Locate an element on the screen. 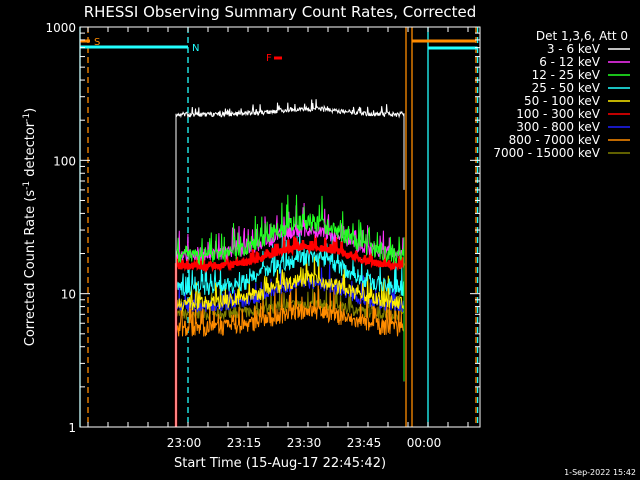  y-tick-label: 1 is located at coordinates (72, 428).